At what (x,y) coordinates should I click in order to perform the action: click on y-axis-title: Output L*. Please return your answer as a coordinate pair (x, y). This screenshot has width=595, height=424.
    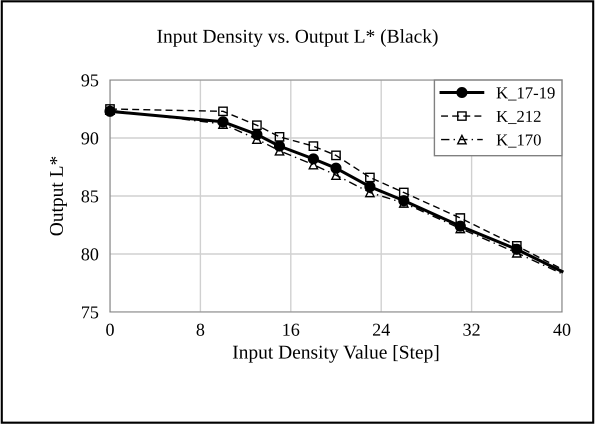
    Looking at the image, I should click on (58, 196).